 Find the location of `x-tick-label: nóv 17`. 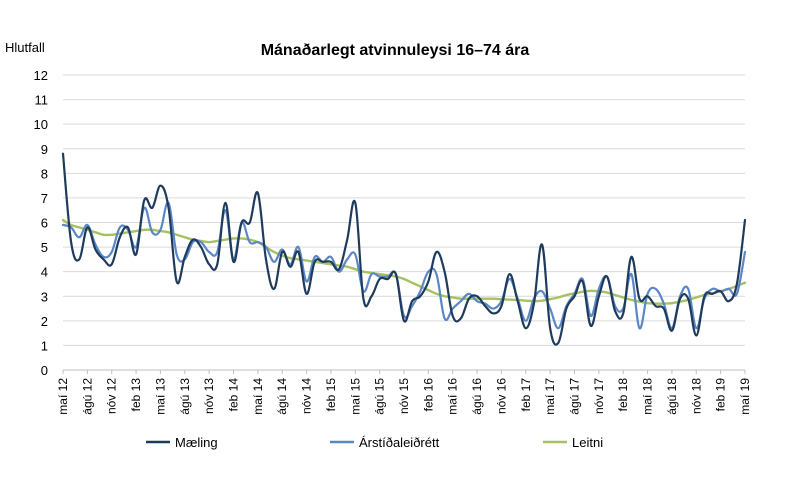

x-tick-label: nóv 17 is located at coordinates (599, 396).